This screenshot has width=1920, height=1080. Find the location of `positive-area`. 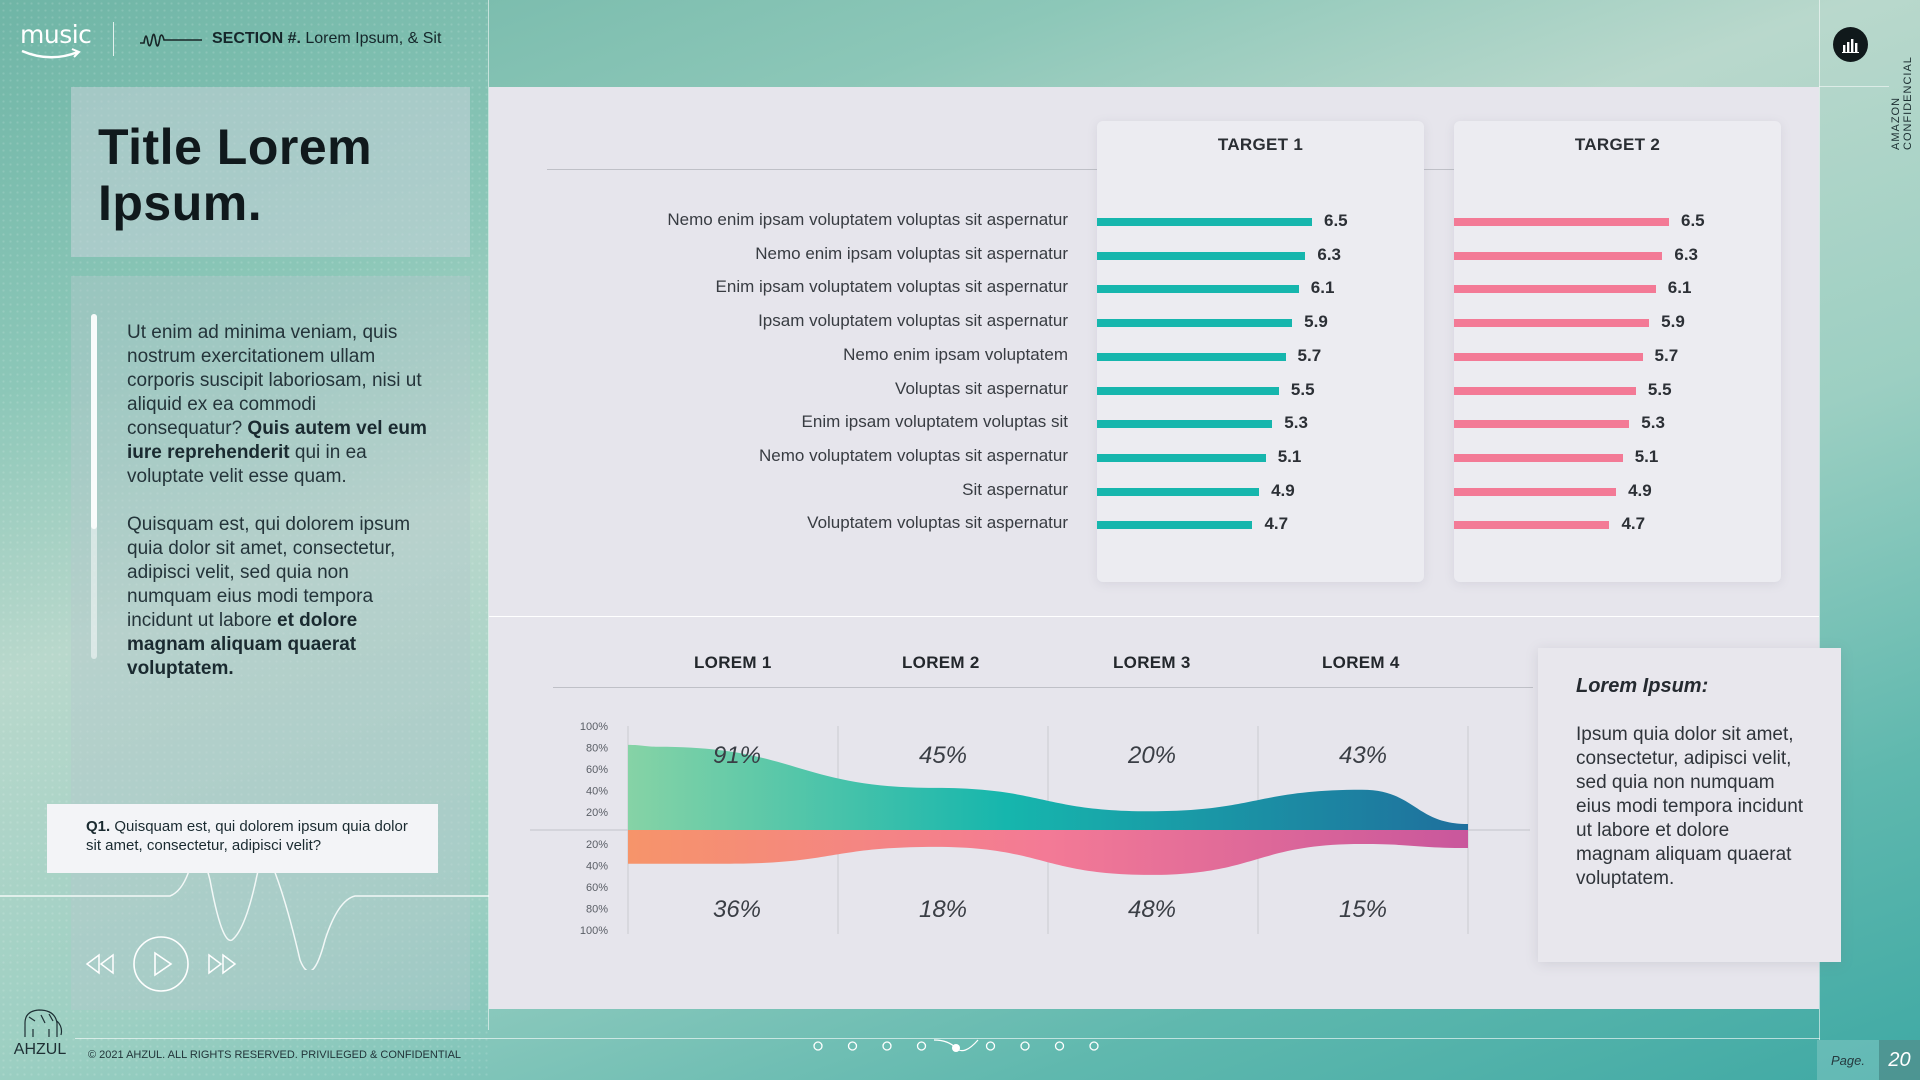

positive-area is located at coordinates (1048, 787).